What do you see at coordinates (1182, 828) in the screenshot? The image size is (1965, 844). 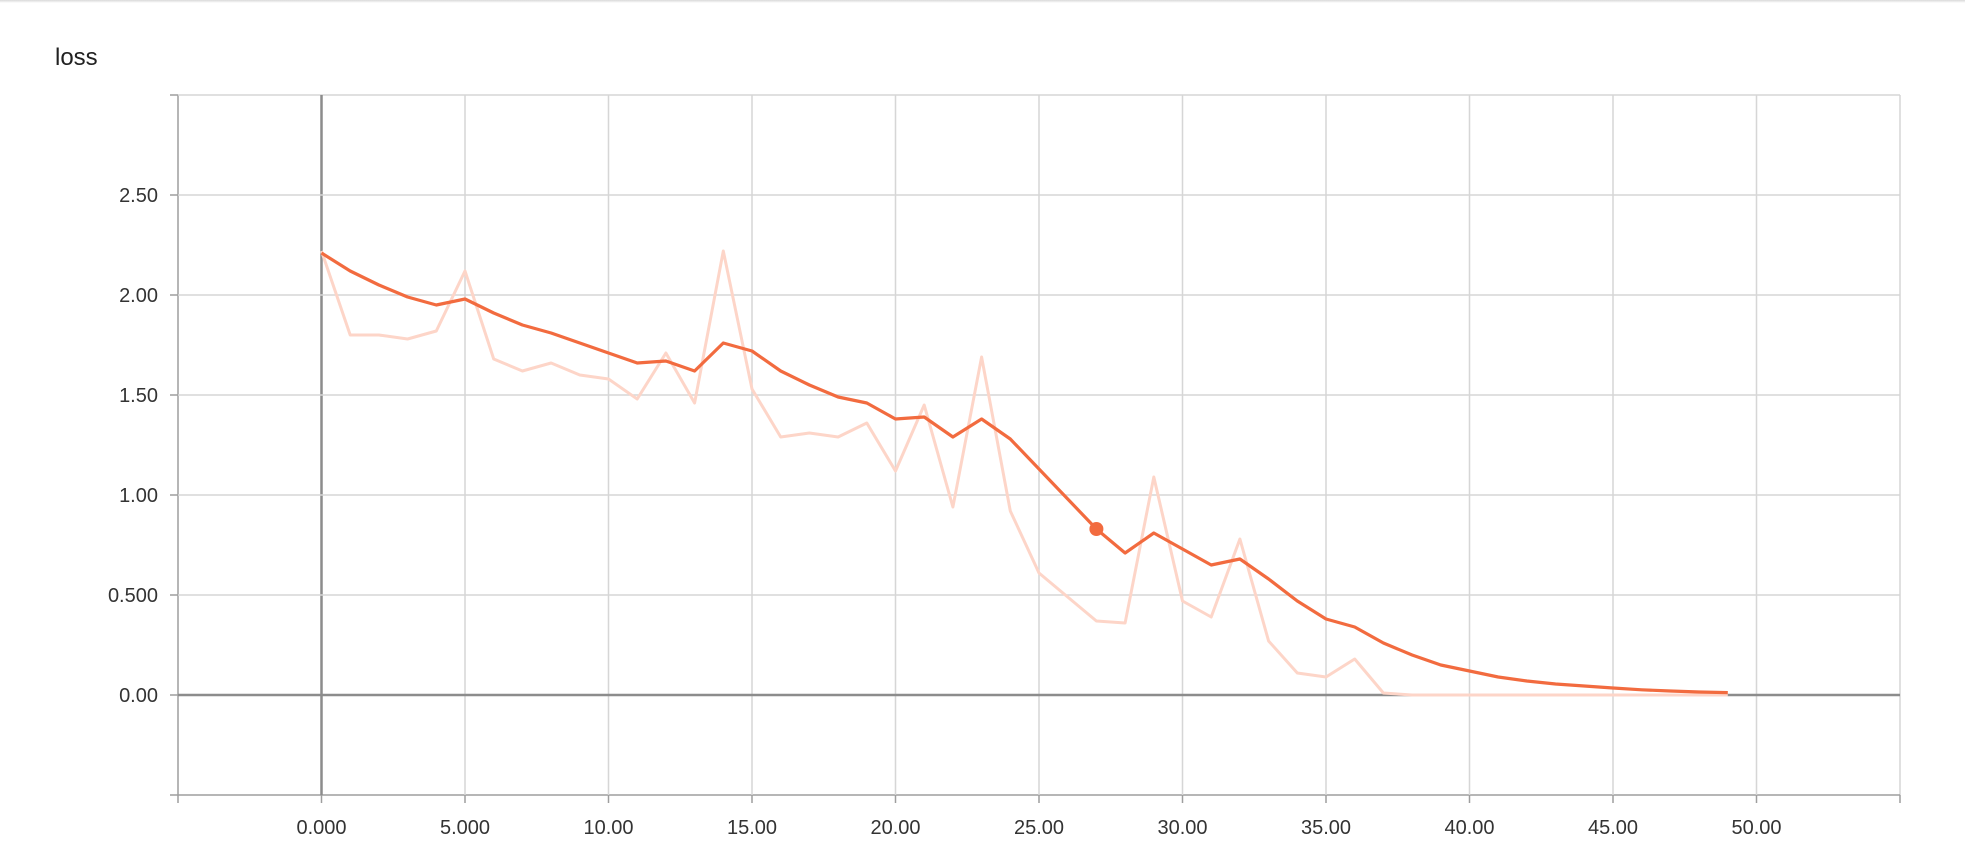 I see `x-tick-label: 30.00` at bounding box center [1182, 828].